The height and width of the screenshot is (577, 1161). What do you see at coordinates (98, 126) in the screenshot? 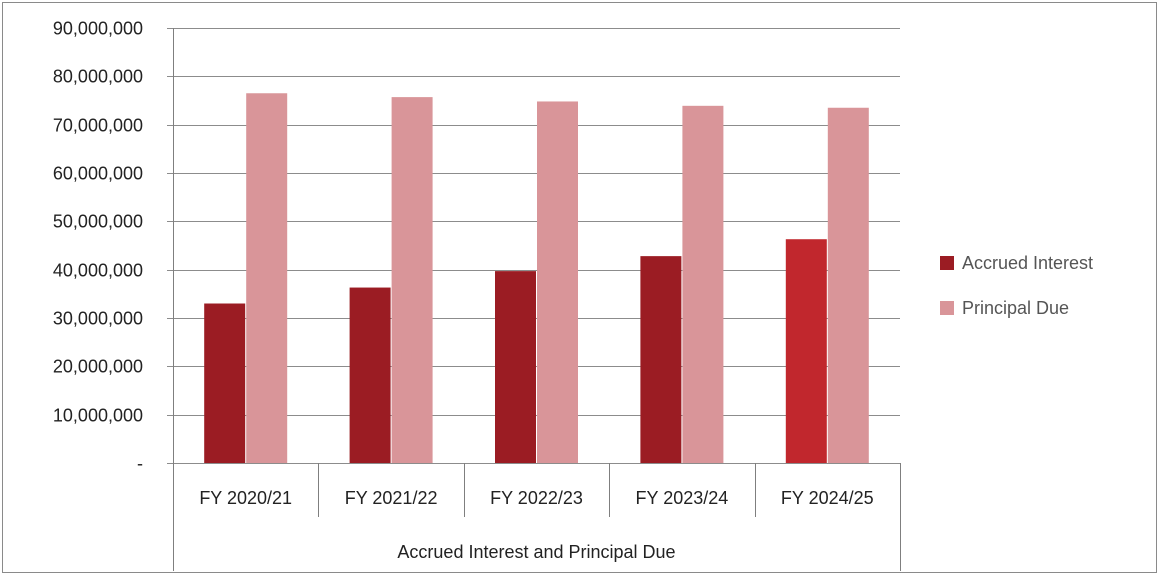
I see `y-tick-label: 70,000,000` at bounding box center [98, 126].